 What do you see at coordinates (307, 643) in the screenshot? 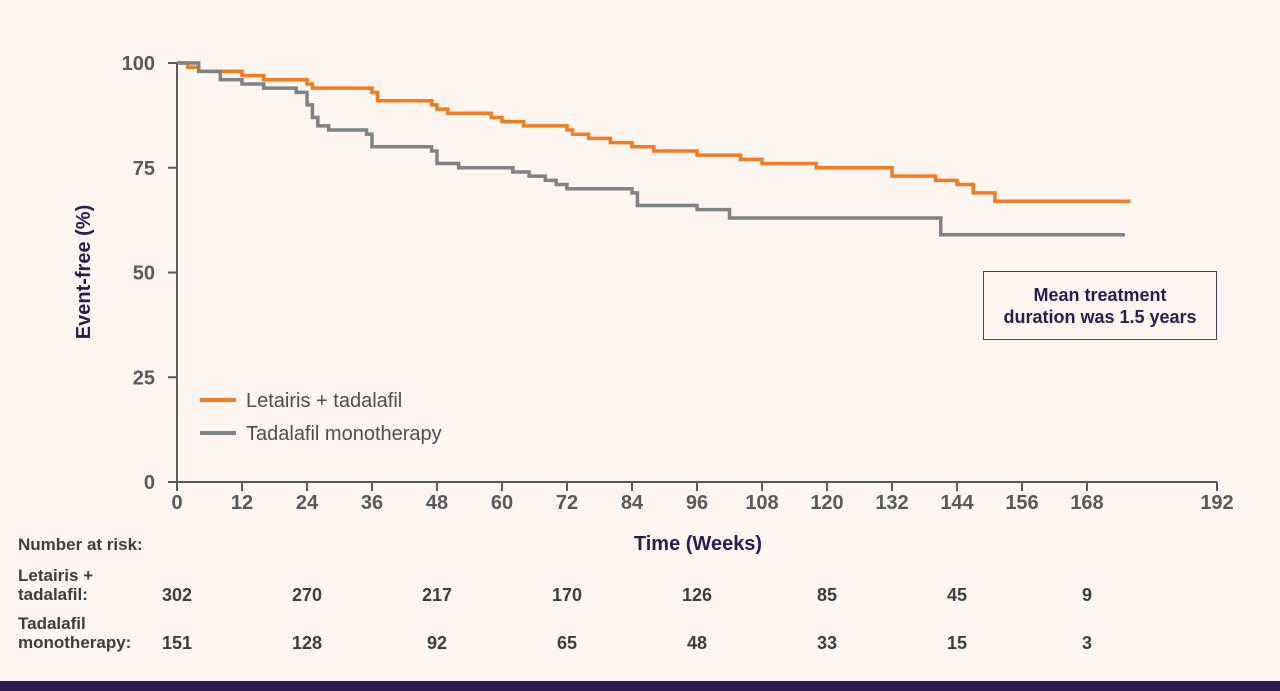
I see `risk-value-tadalafil-monotherapy: 128` at bounding box center [307, 643].